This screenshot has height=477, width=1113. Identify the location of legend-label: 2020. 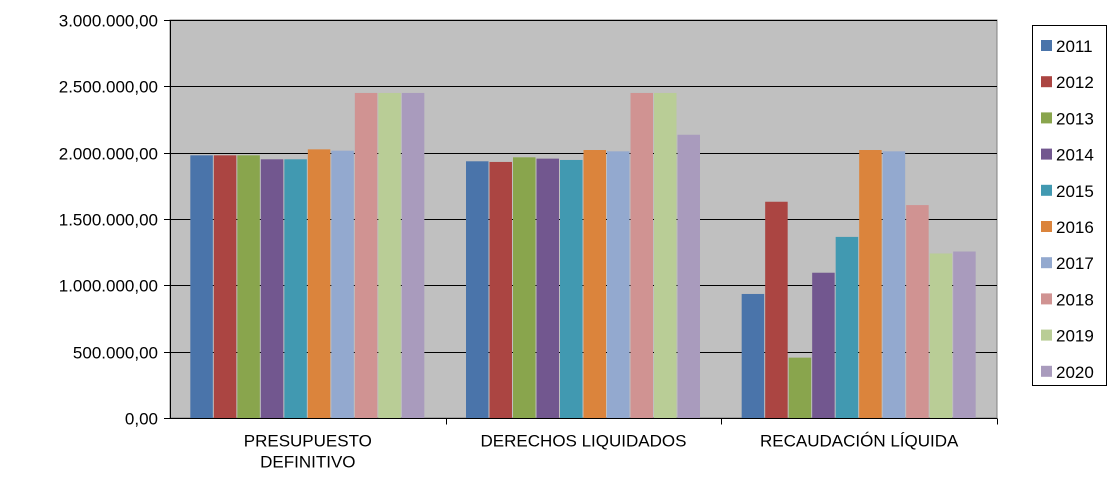
(1075, 372).